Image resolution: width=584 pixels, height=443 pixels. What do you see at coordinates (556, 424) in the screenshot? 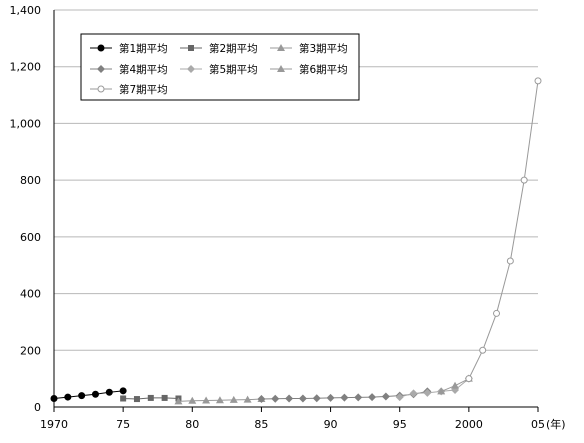
I see `x-unit-label: (年)` at bounding box center [556, 424].